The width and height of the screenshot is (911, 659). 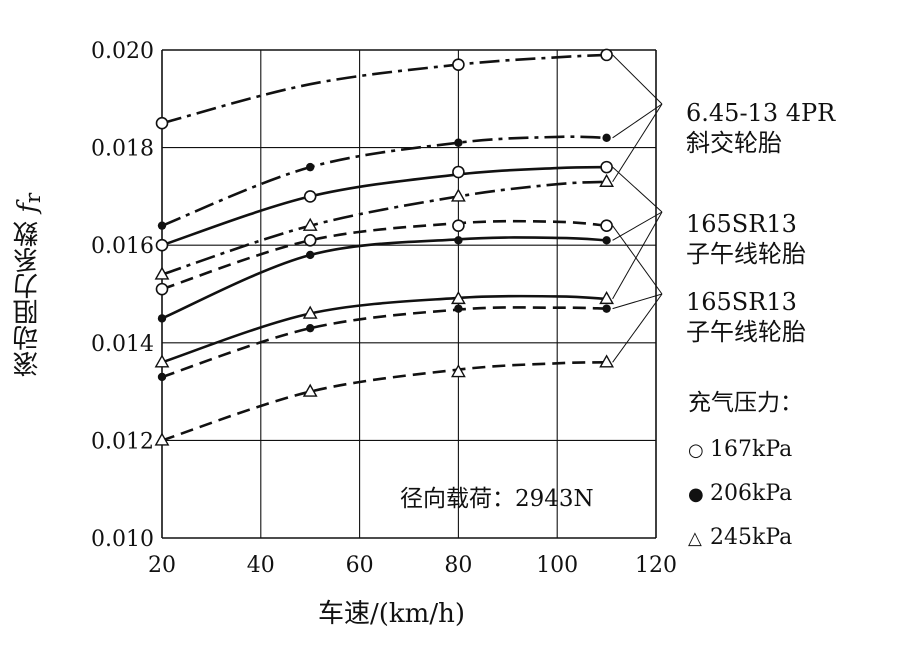 I want to click on x-tick-label: 20, so click(x=162, y=565).